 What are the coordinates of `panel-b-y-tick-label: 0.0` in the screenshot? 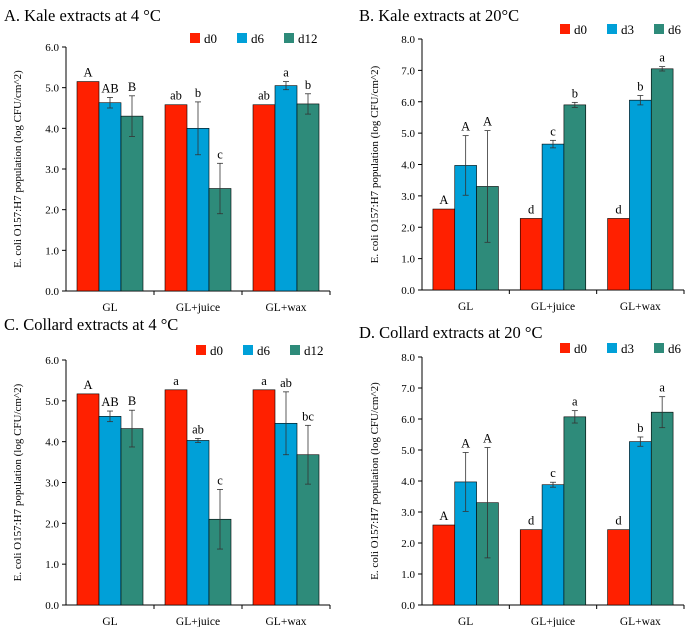 It's located at (408, 291).